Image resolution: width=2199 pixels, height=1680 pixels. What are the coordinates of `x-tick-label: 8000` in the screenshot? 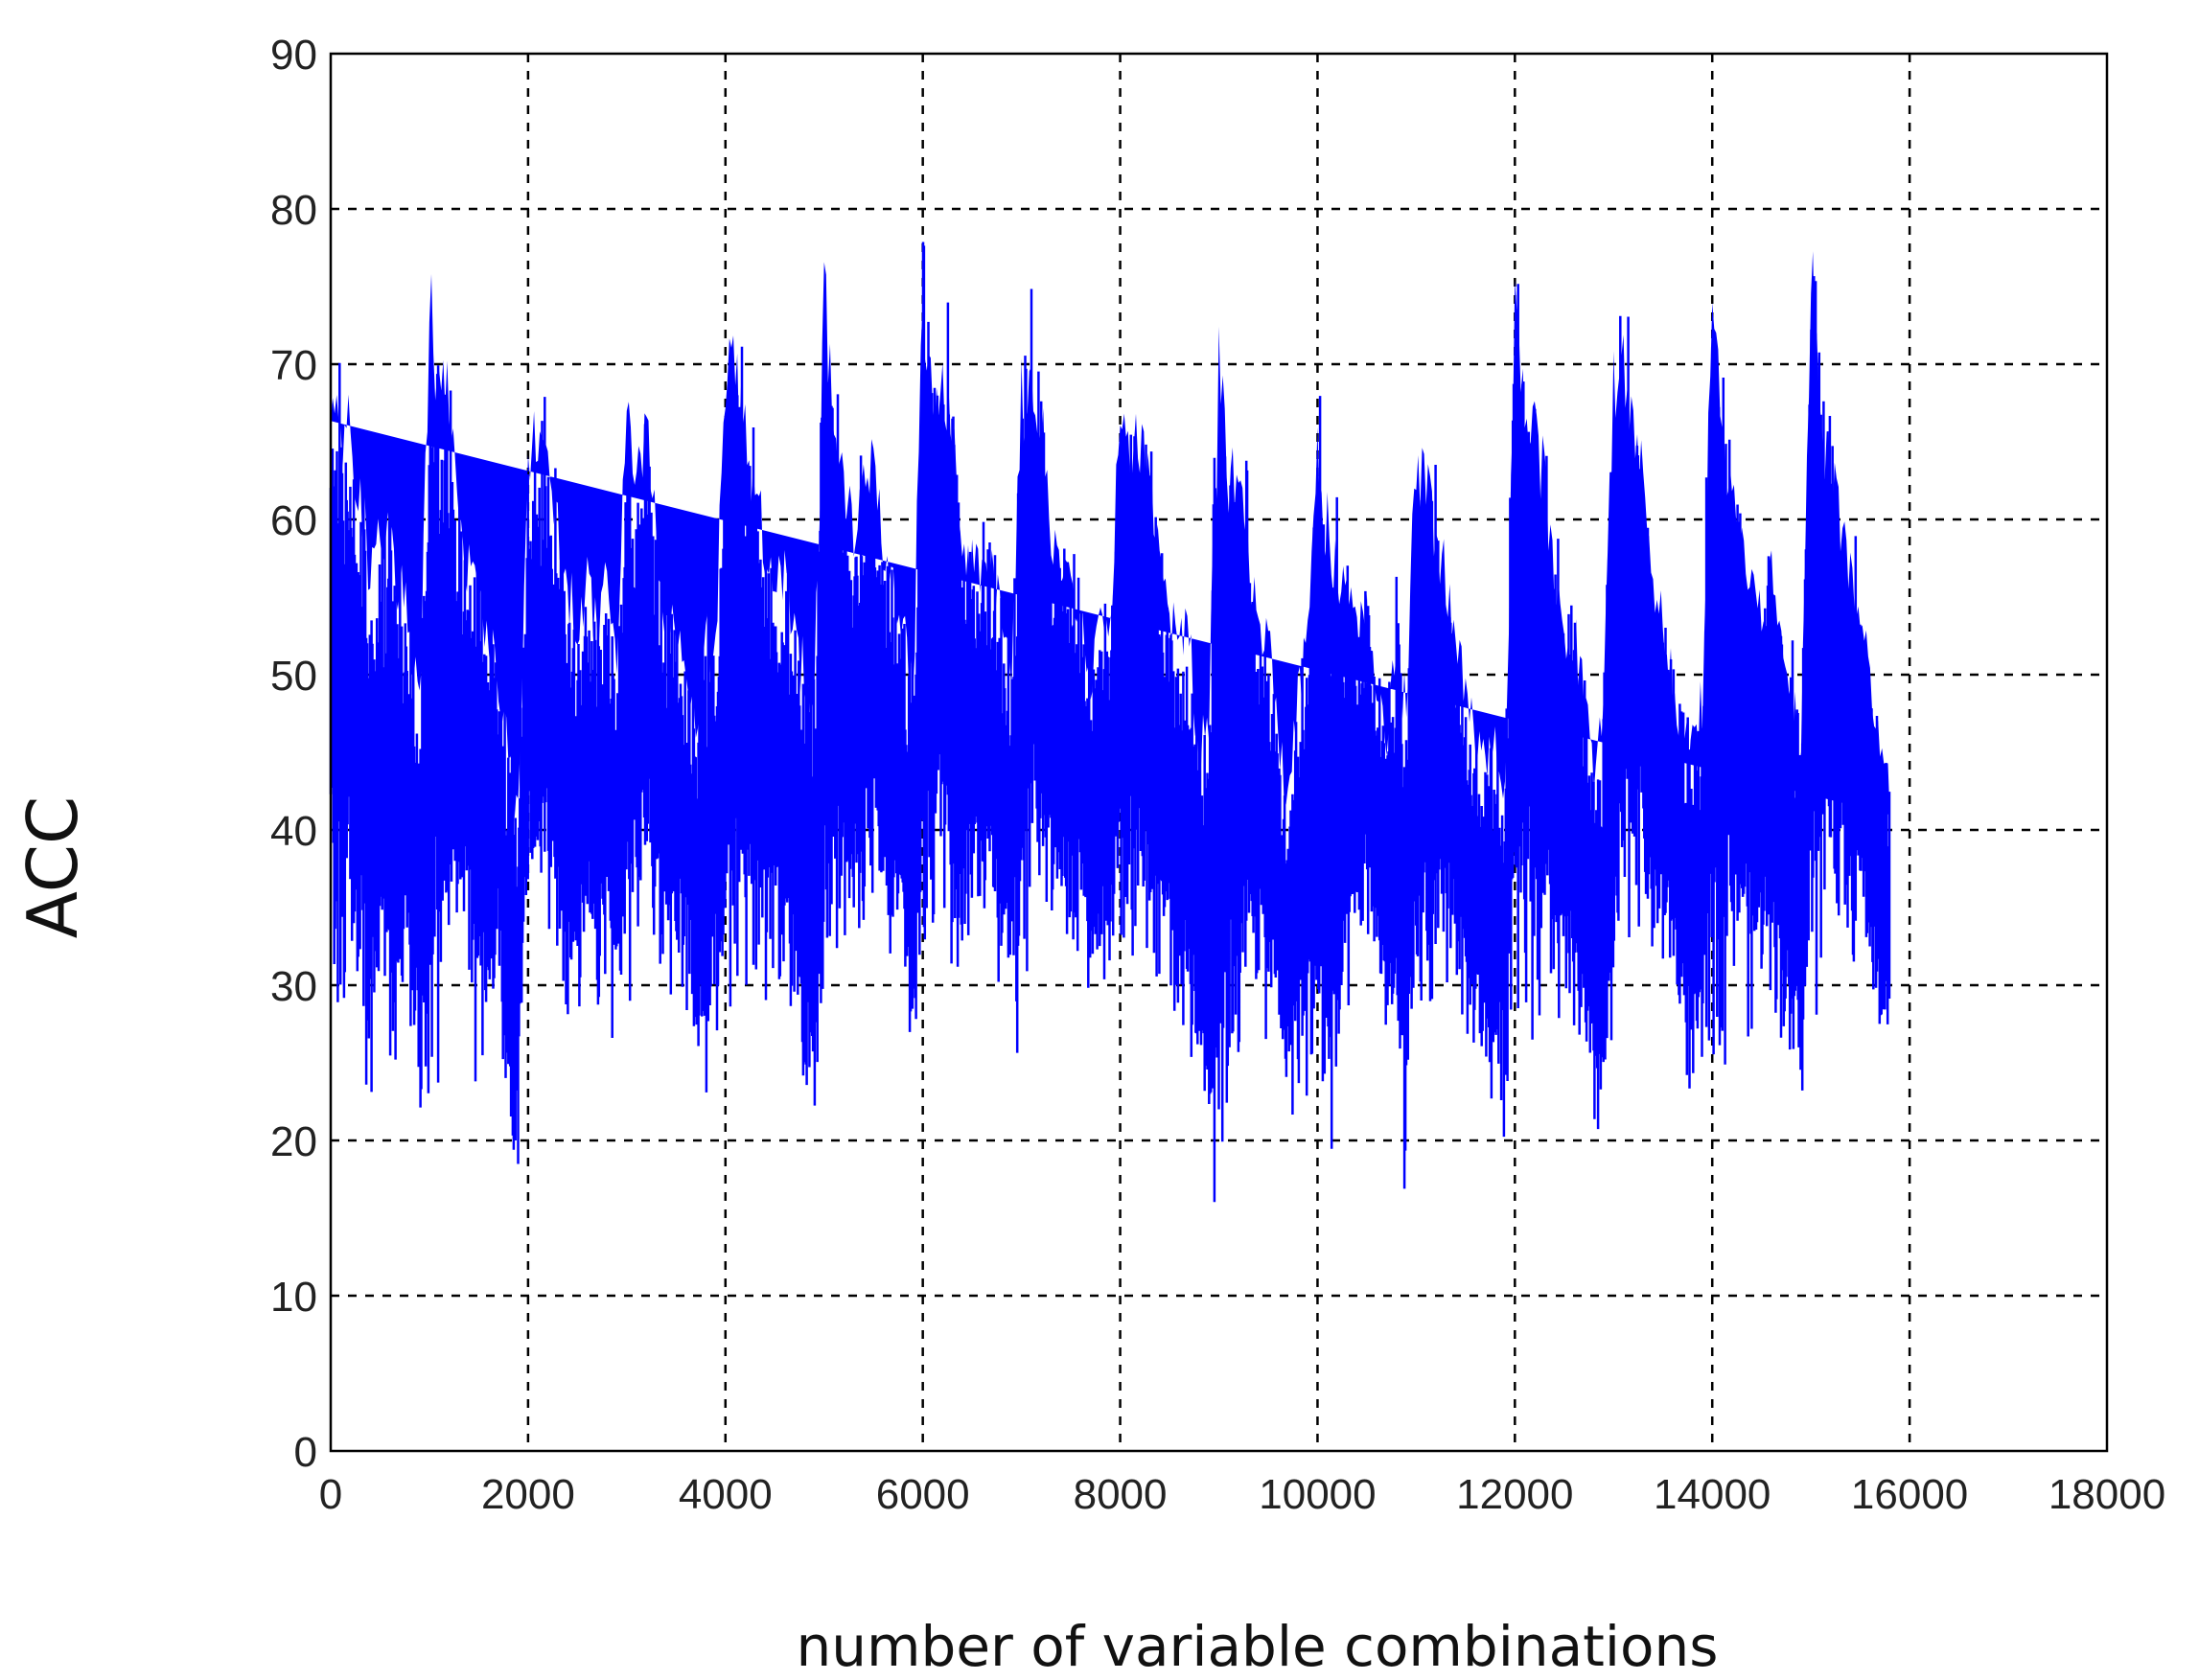 It's located at (1121, 1495).